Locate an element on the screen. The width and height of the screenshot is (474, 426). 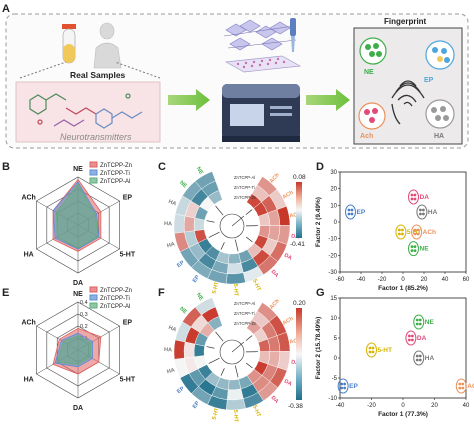
y-tick-label: 15 is located at coordinates (333, 299).